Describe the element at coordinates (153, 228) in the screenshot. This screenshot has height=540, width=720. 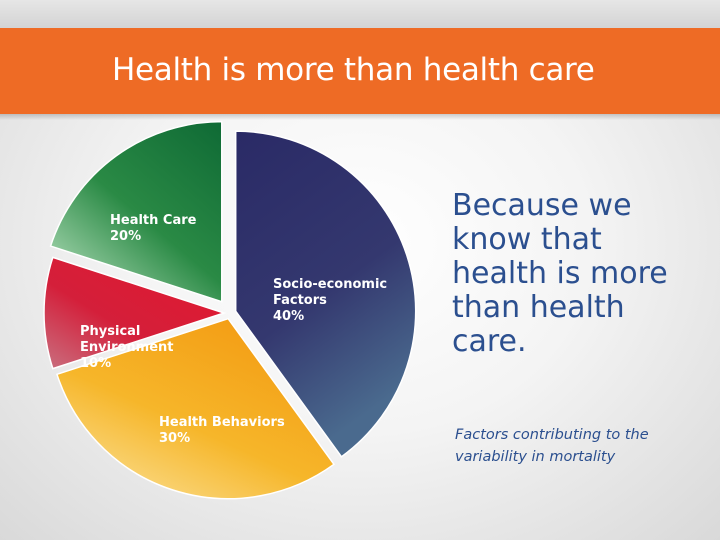
I see `slice-health-care-label: Health Care 20%` at that location.